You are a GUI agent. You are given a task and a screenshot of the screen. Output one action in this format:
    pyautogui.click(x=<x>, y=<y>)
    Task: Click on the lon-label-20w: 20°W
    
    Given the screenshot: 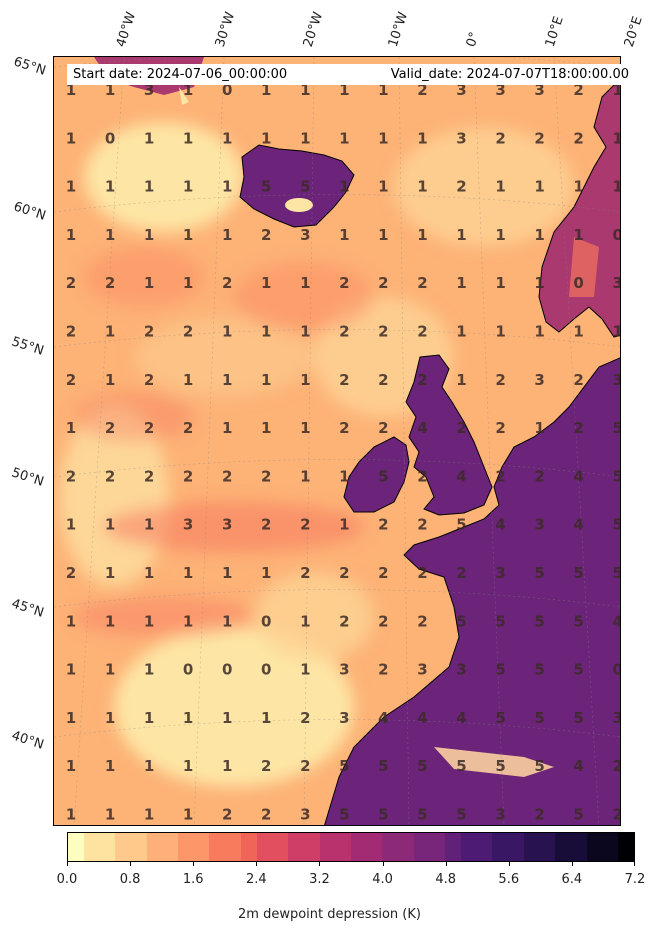 What is the action you would take?
    pyautogui.click(x=313, y=29)
    